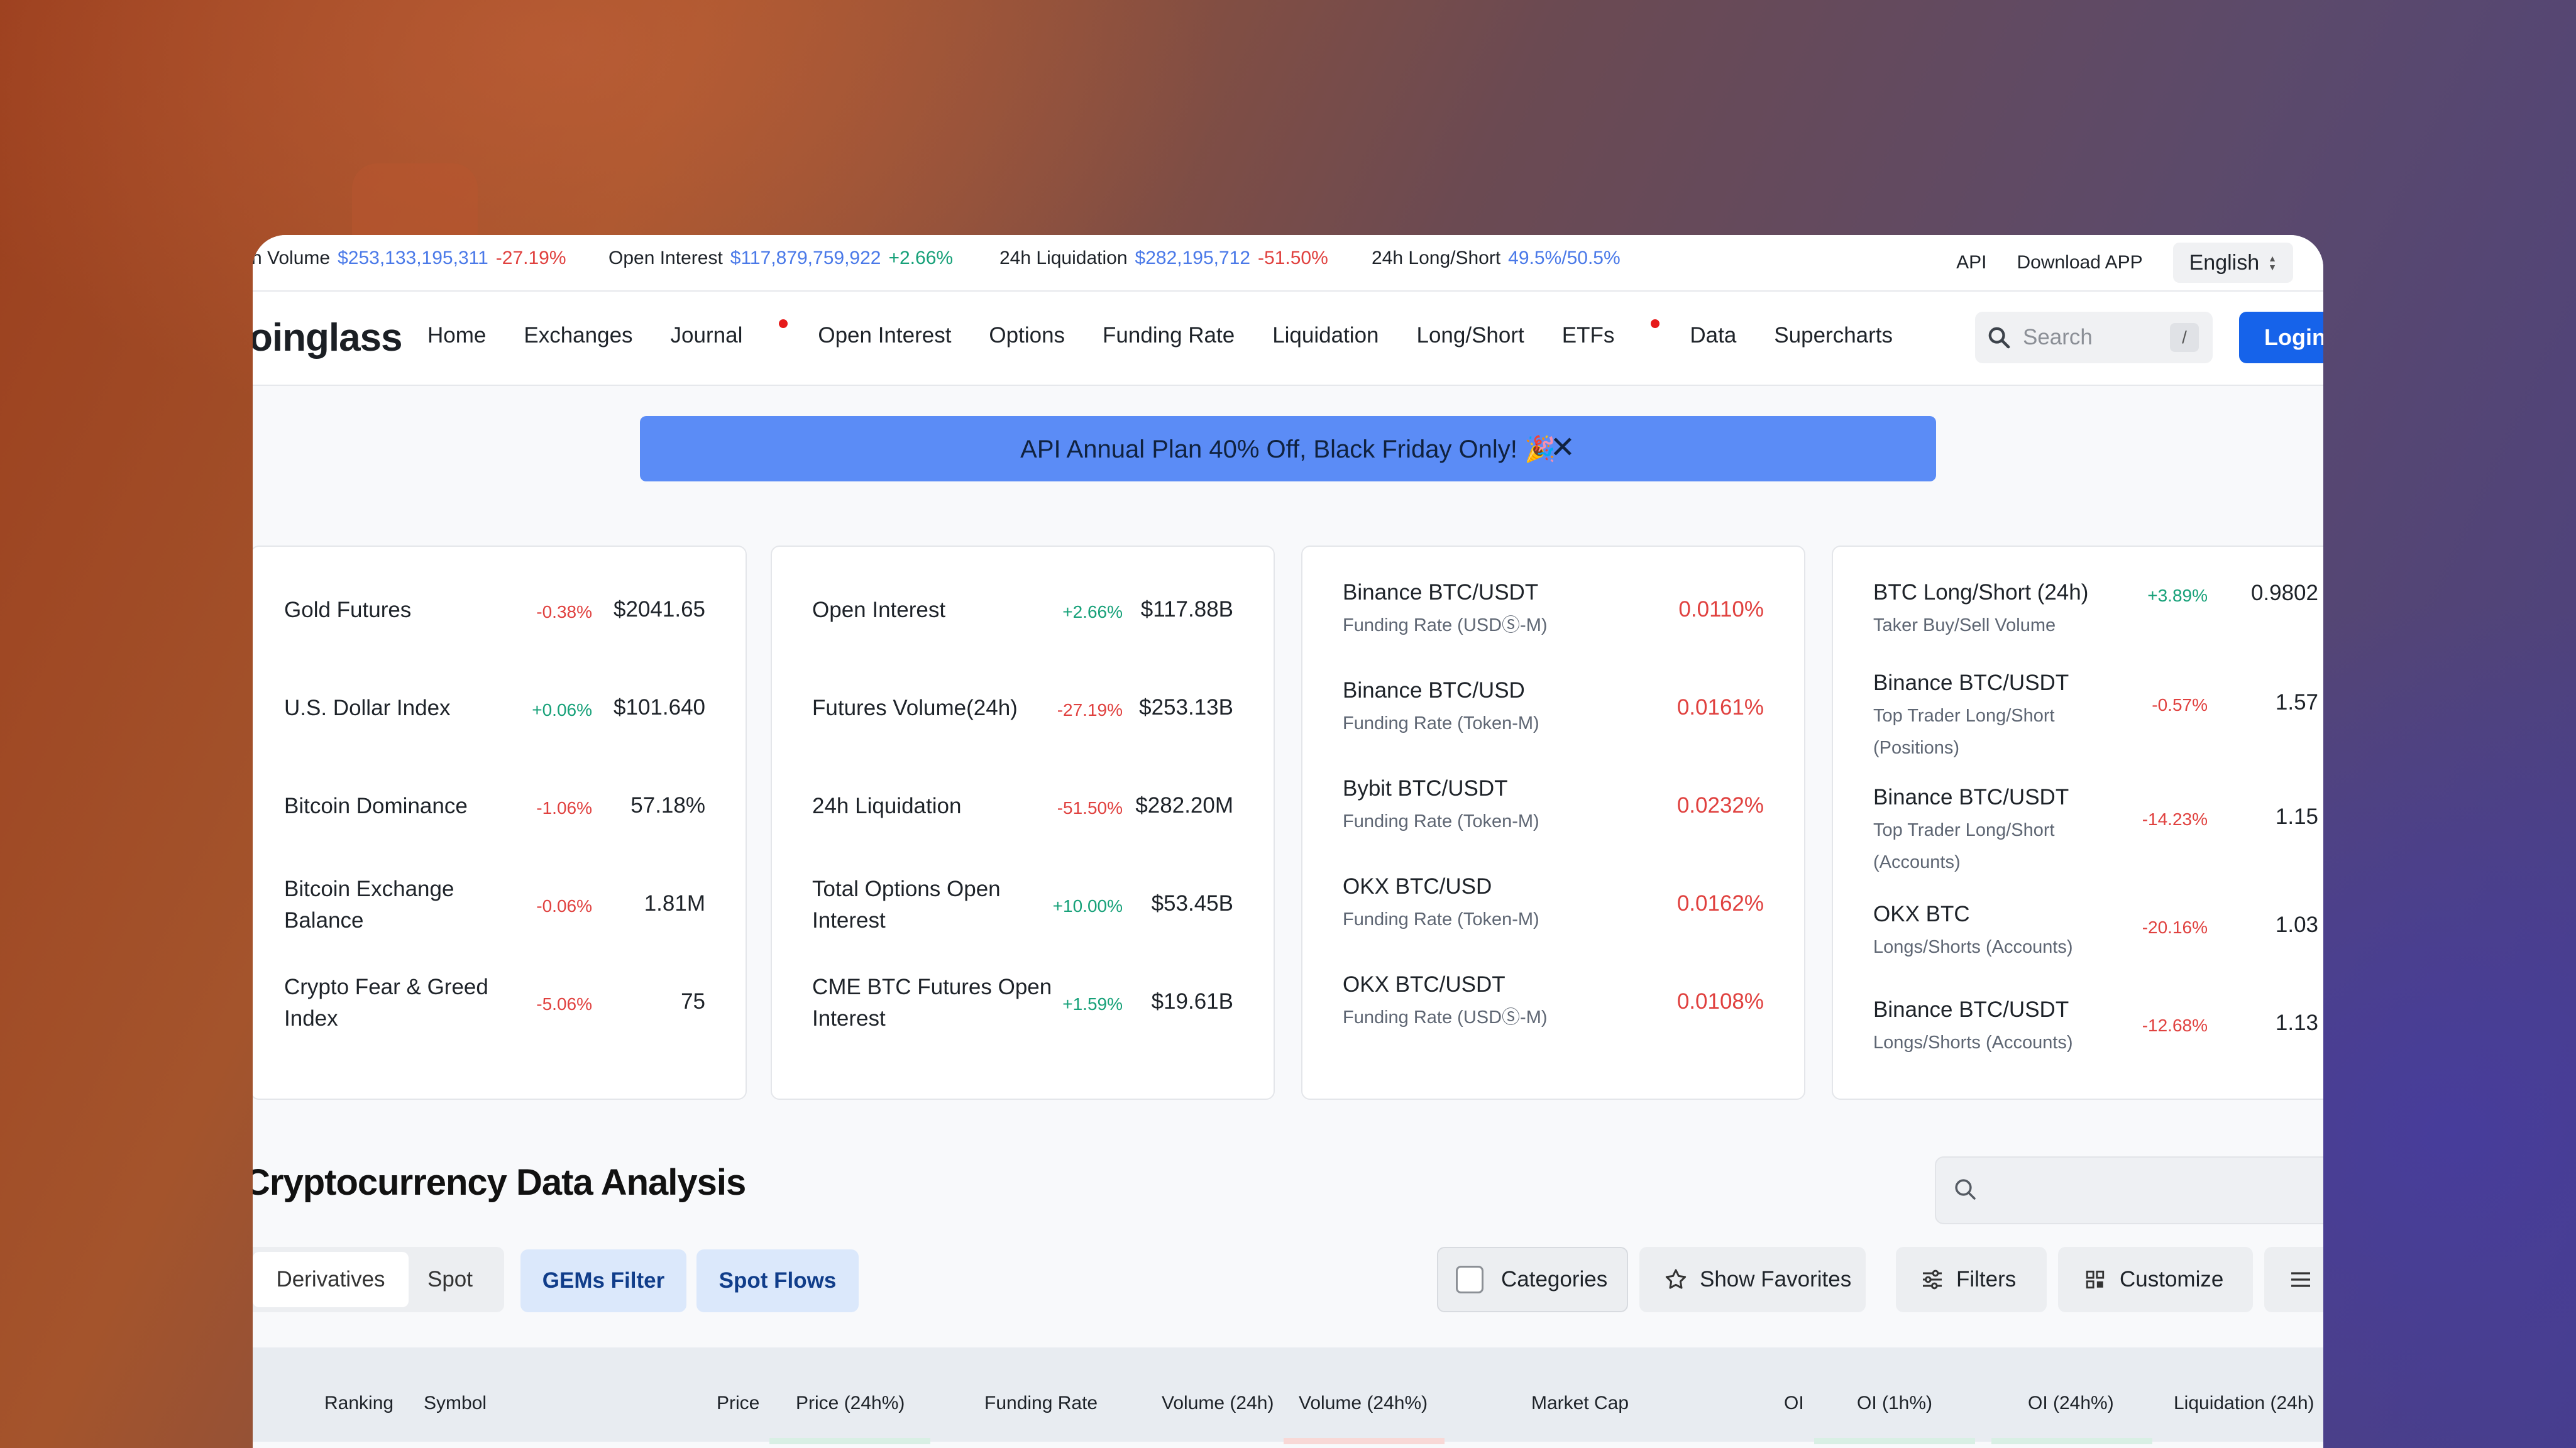 This screenshot has height=1448, width=2576. What do you see at coordinates (2175, 927) in the screenshot?
I see `card-change: -20.16%` at bounding box center [2175, 927].